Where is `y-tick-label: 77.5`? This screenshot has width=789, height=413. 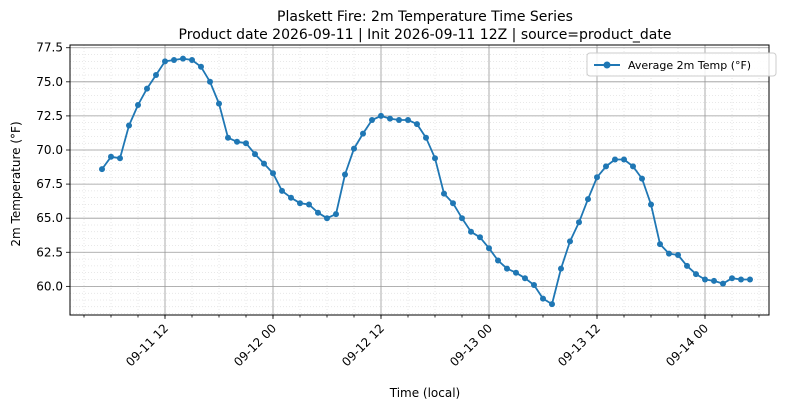 y-tick-label: 77.5 is located at coordinates (49, 48).